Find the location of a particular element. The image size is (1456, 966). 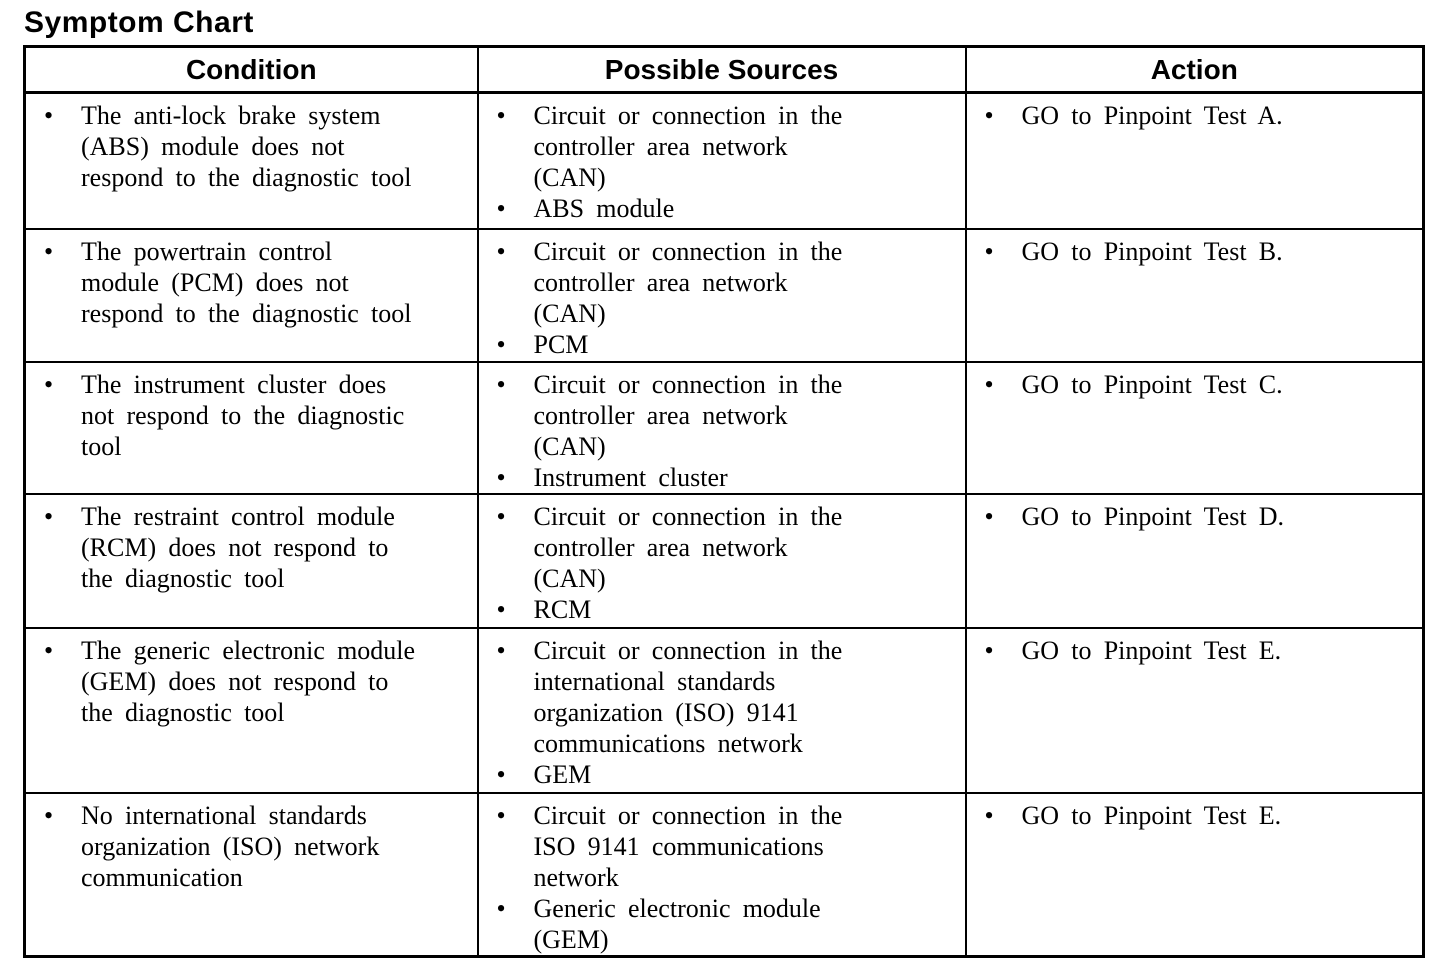

header-condition: Condition is located at coordinates (251, 69).